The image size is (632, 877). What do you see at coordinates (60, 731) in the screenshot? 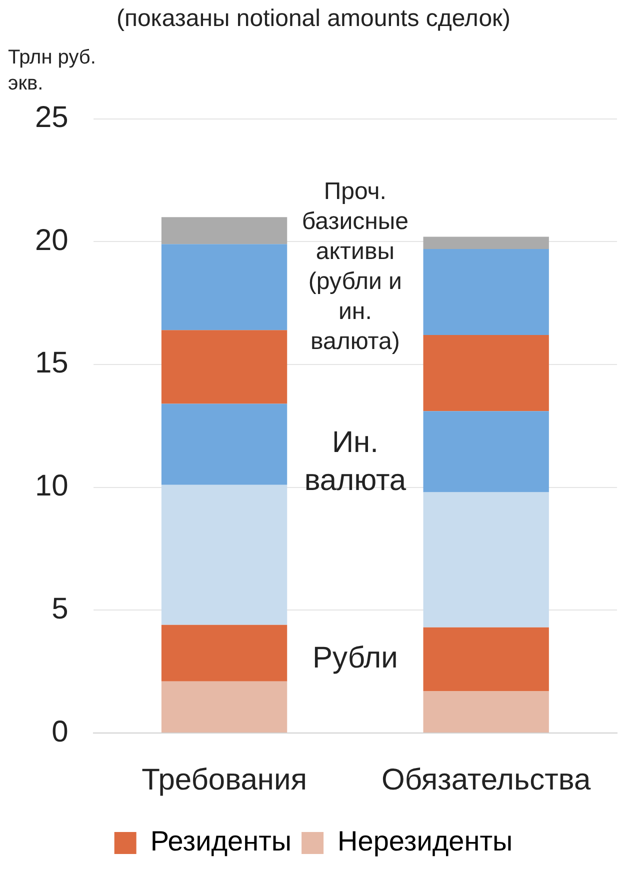
I see `y-tick-label: 0` at bounding box center [60, 731].